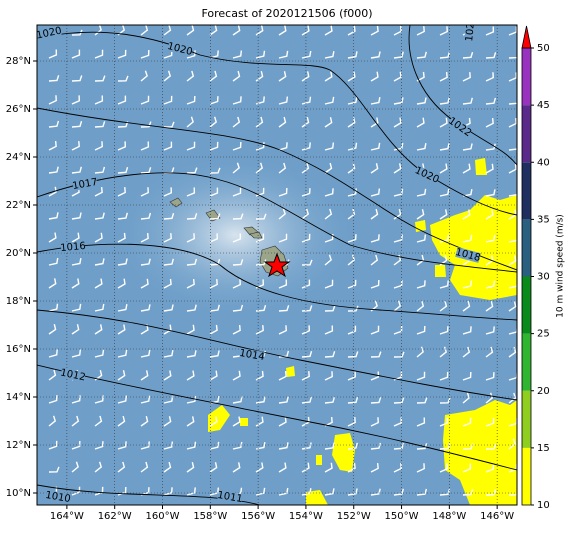 Image resolution: width=575 pixels, height=533 pixels. I want to click on x-tick-label: 162°W, so click(115, 516).